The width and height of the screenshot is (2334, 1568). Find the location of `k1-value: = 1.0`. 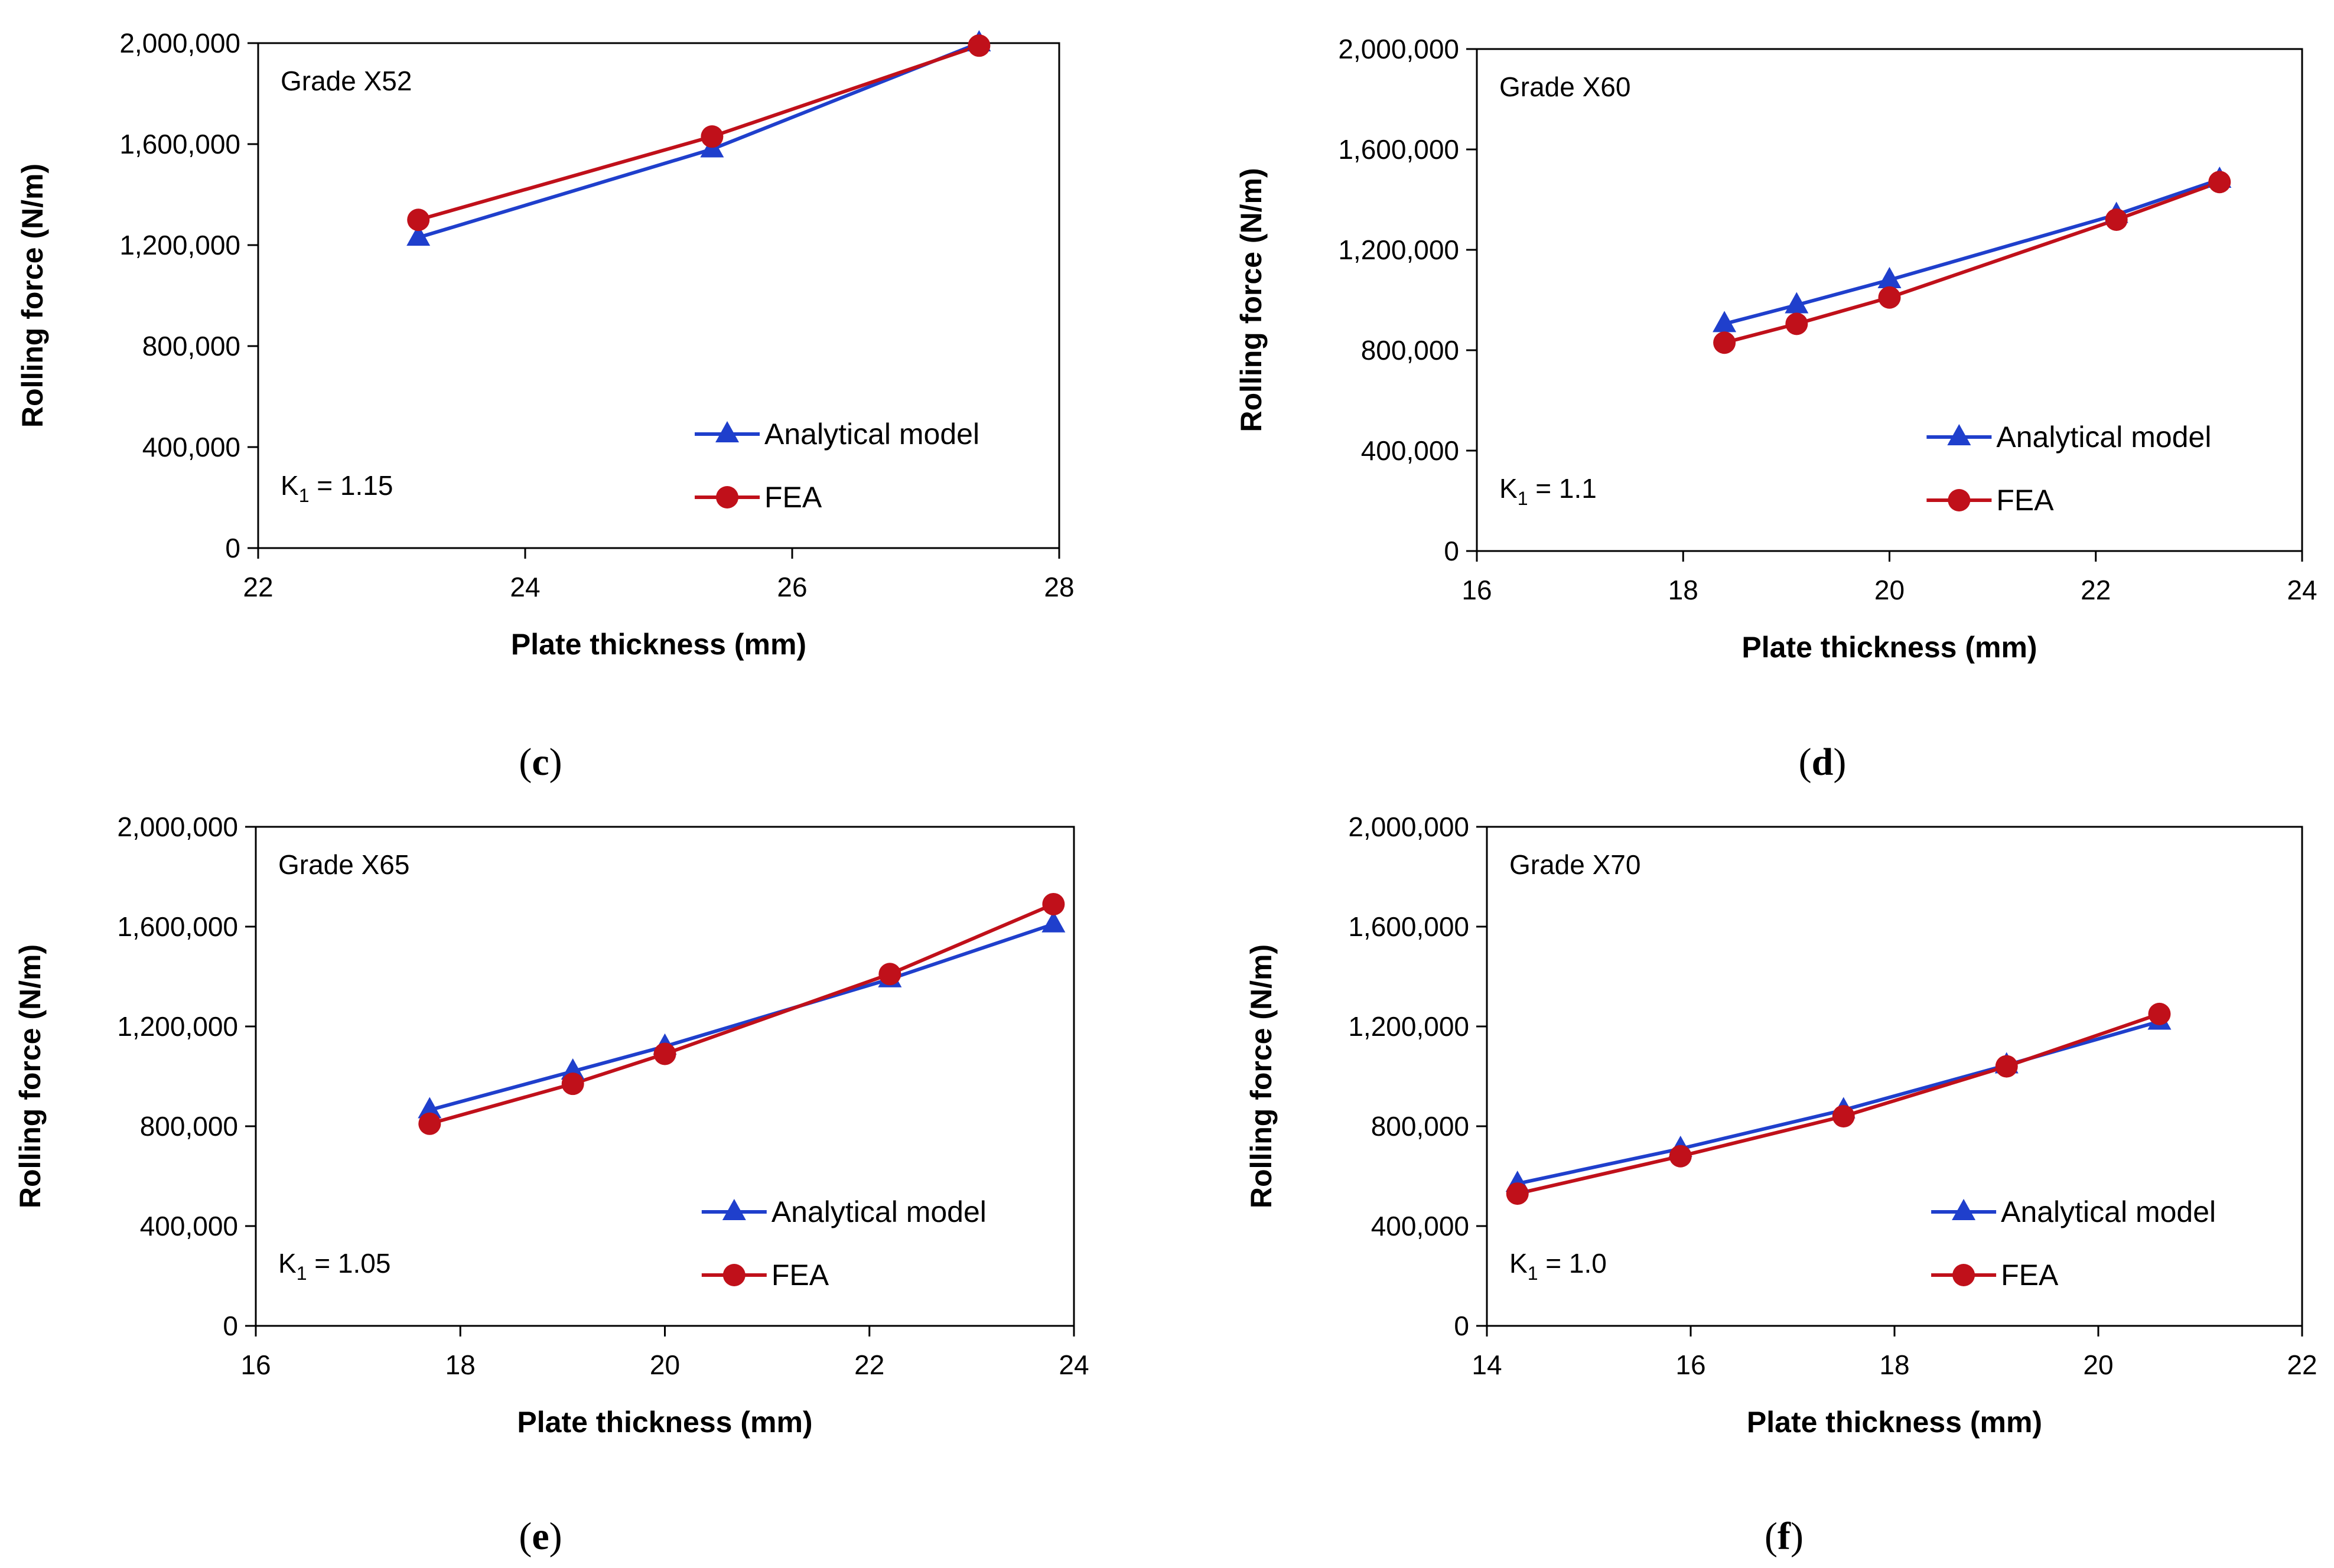

k1-value: = 1.0 is located at coordinates (1572, 1263).